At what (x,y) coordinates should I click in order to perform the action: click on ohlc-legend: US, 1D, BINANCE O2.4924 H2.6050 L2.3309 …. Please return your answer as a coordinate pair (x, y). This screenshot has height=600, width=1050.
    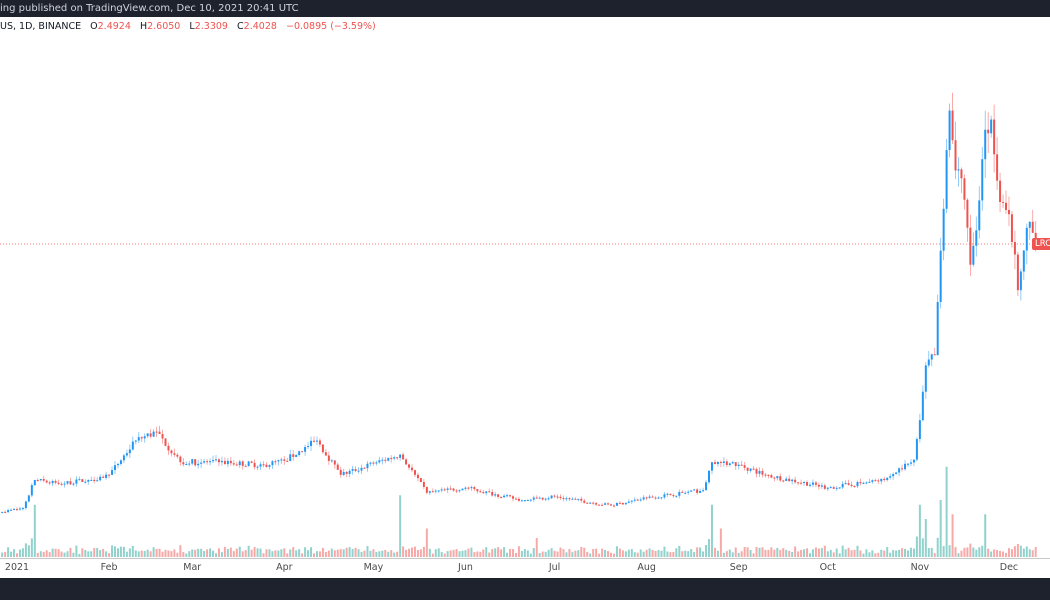
    Looking at the image, I should click on (188, 27).